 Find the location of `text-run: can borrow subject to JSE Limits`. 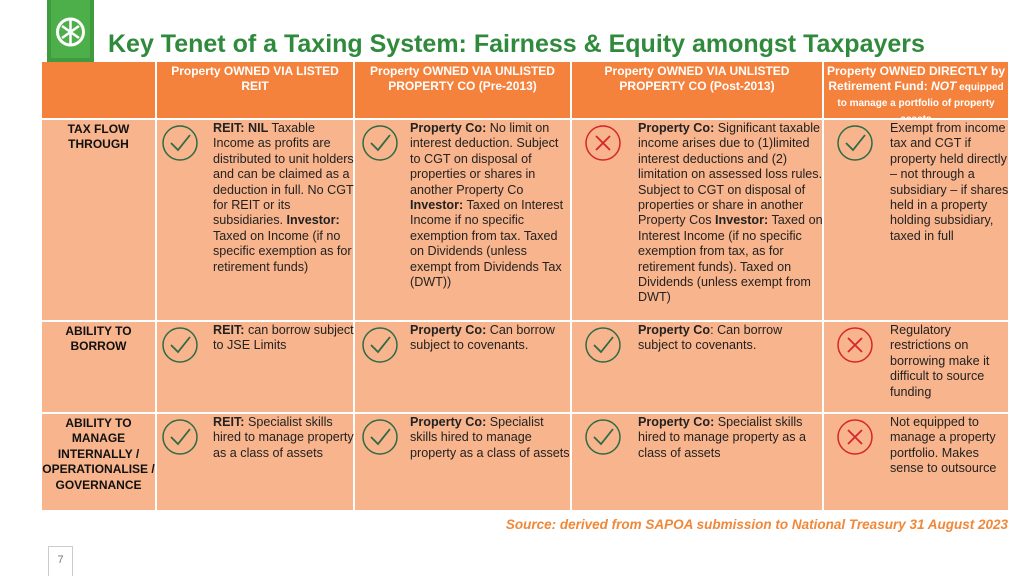

text-run: can borrow subject to JSE Limits is located at coordinates (283, 338).